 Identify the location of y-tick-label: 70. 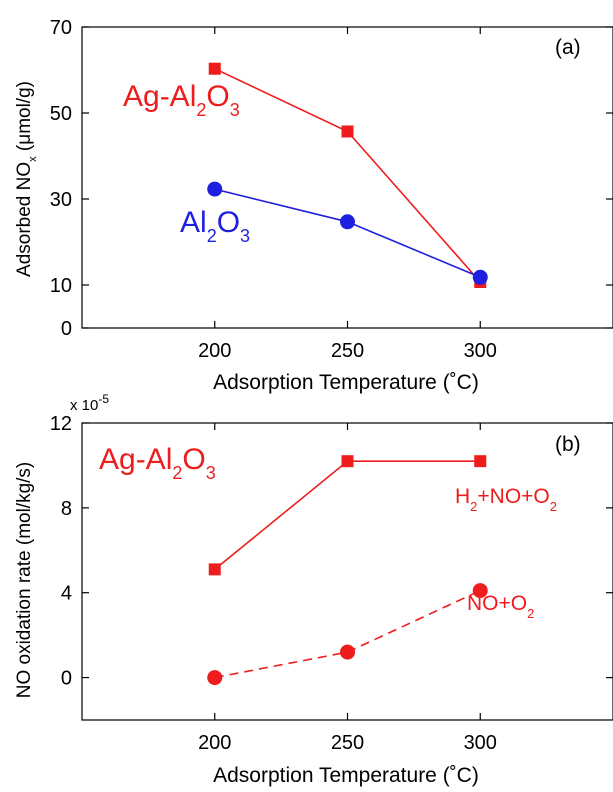
(61, 28).